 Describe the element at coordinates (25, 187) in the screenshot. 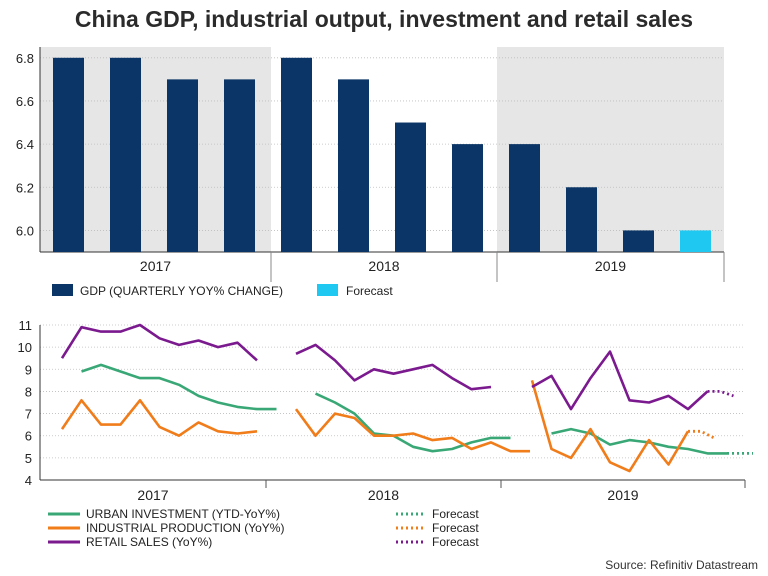

I see `y-tick-label: 6.2` at that location.